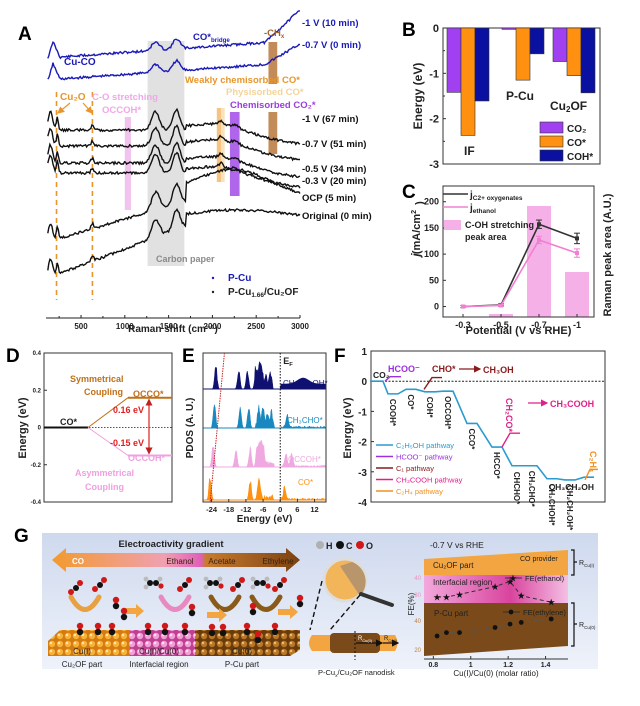  I want to click on atom-legend-c-icon, so click(340, 545).